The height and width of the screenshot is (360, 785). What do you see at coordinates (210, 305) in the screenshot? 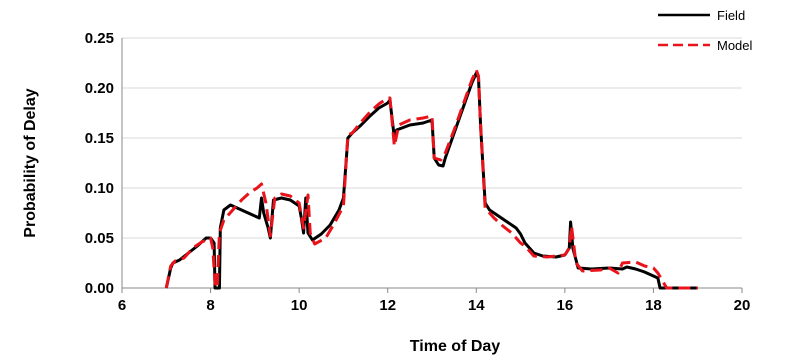
I see `x-tick-label: 8` at bounding box center [210, 305].